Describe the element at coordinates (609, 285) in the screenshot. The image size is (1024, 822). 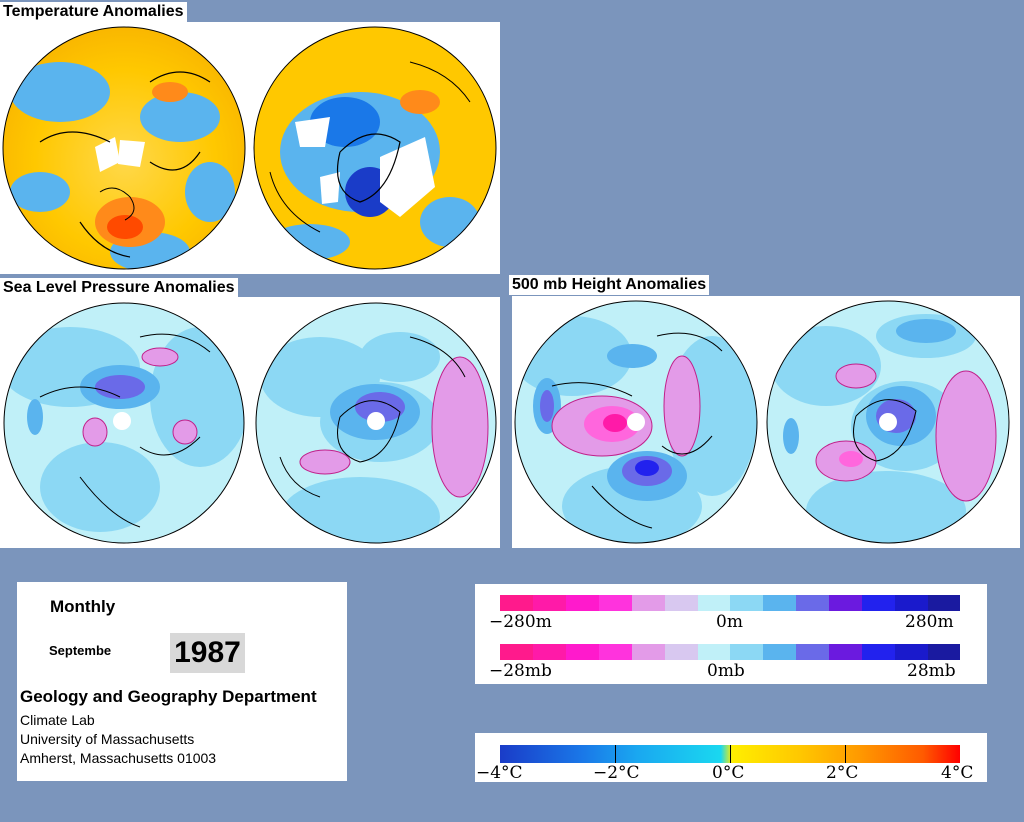
I see `height-title: 500 mb Height Anomalies` at that location.